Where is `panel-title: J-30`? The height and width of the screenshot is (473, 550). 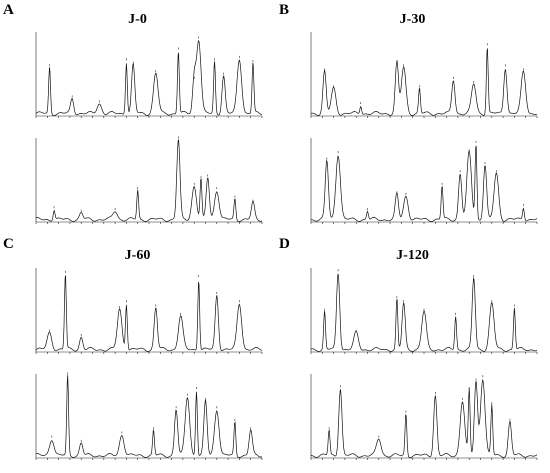
panel-title: J-30 is located at coordinates (412, 19).